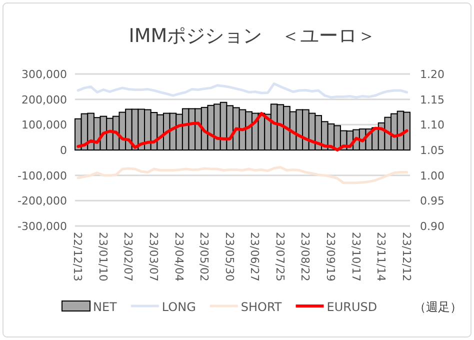 The width and height of the screenshot is (474, 340). What do you see at coordinates (204, 257) in the screenshot?
I see `x-tick-label: 23/05/02` at bounding box center [204, 257].